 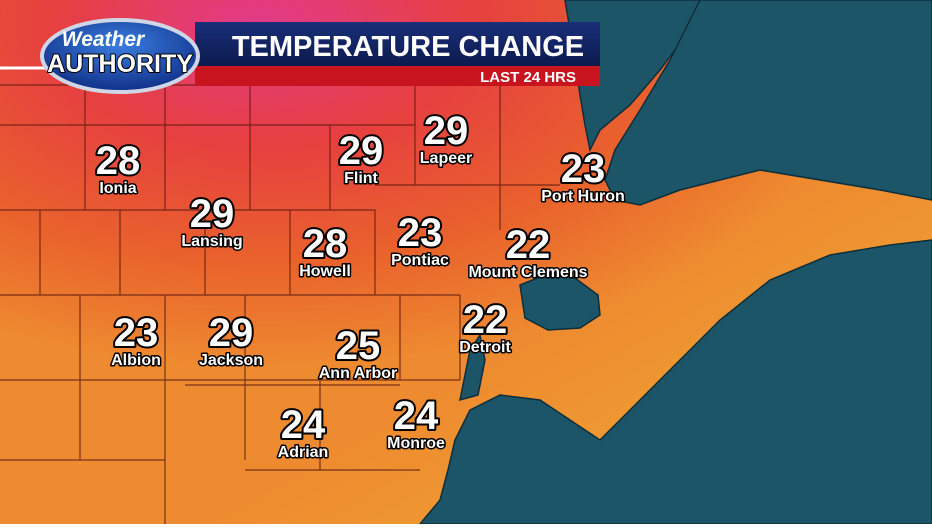 What do you see at coordinates (120, 64) in the screenshot?
I see `logo-text: AUTHORITY` at bounding box center [120, 64].